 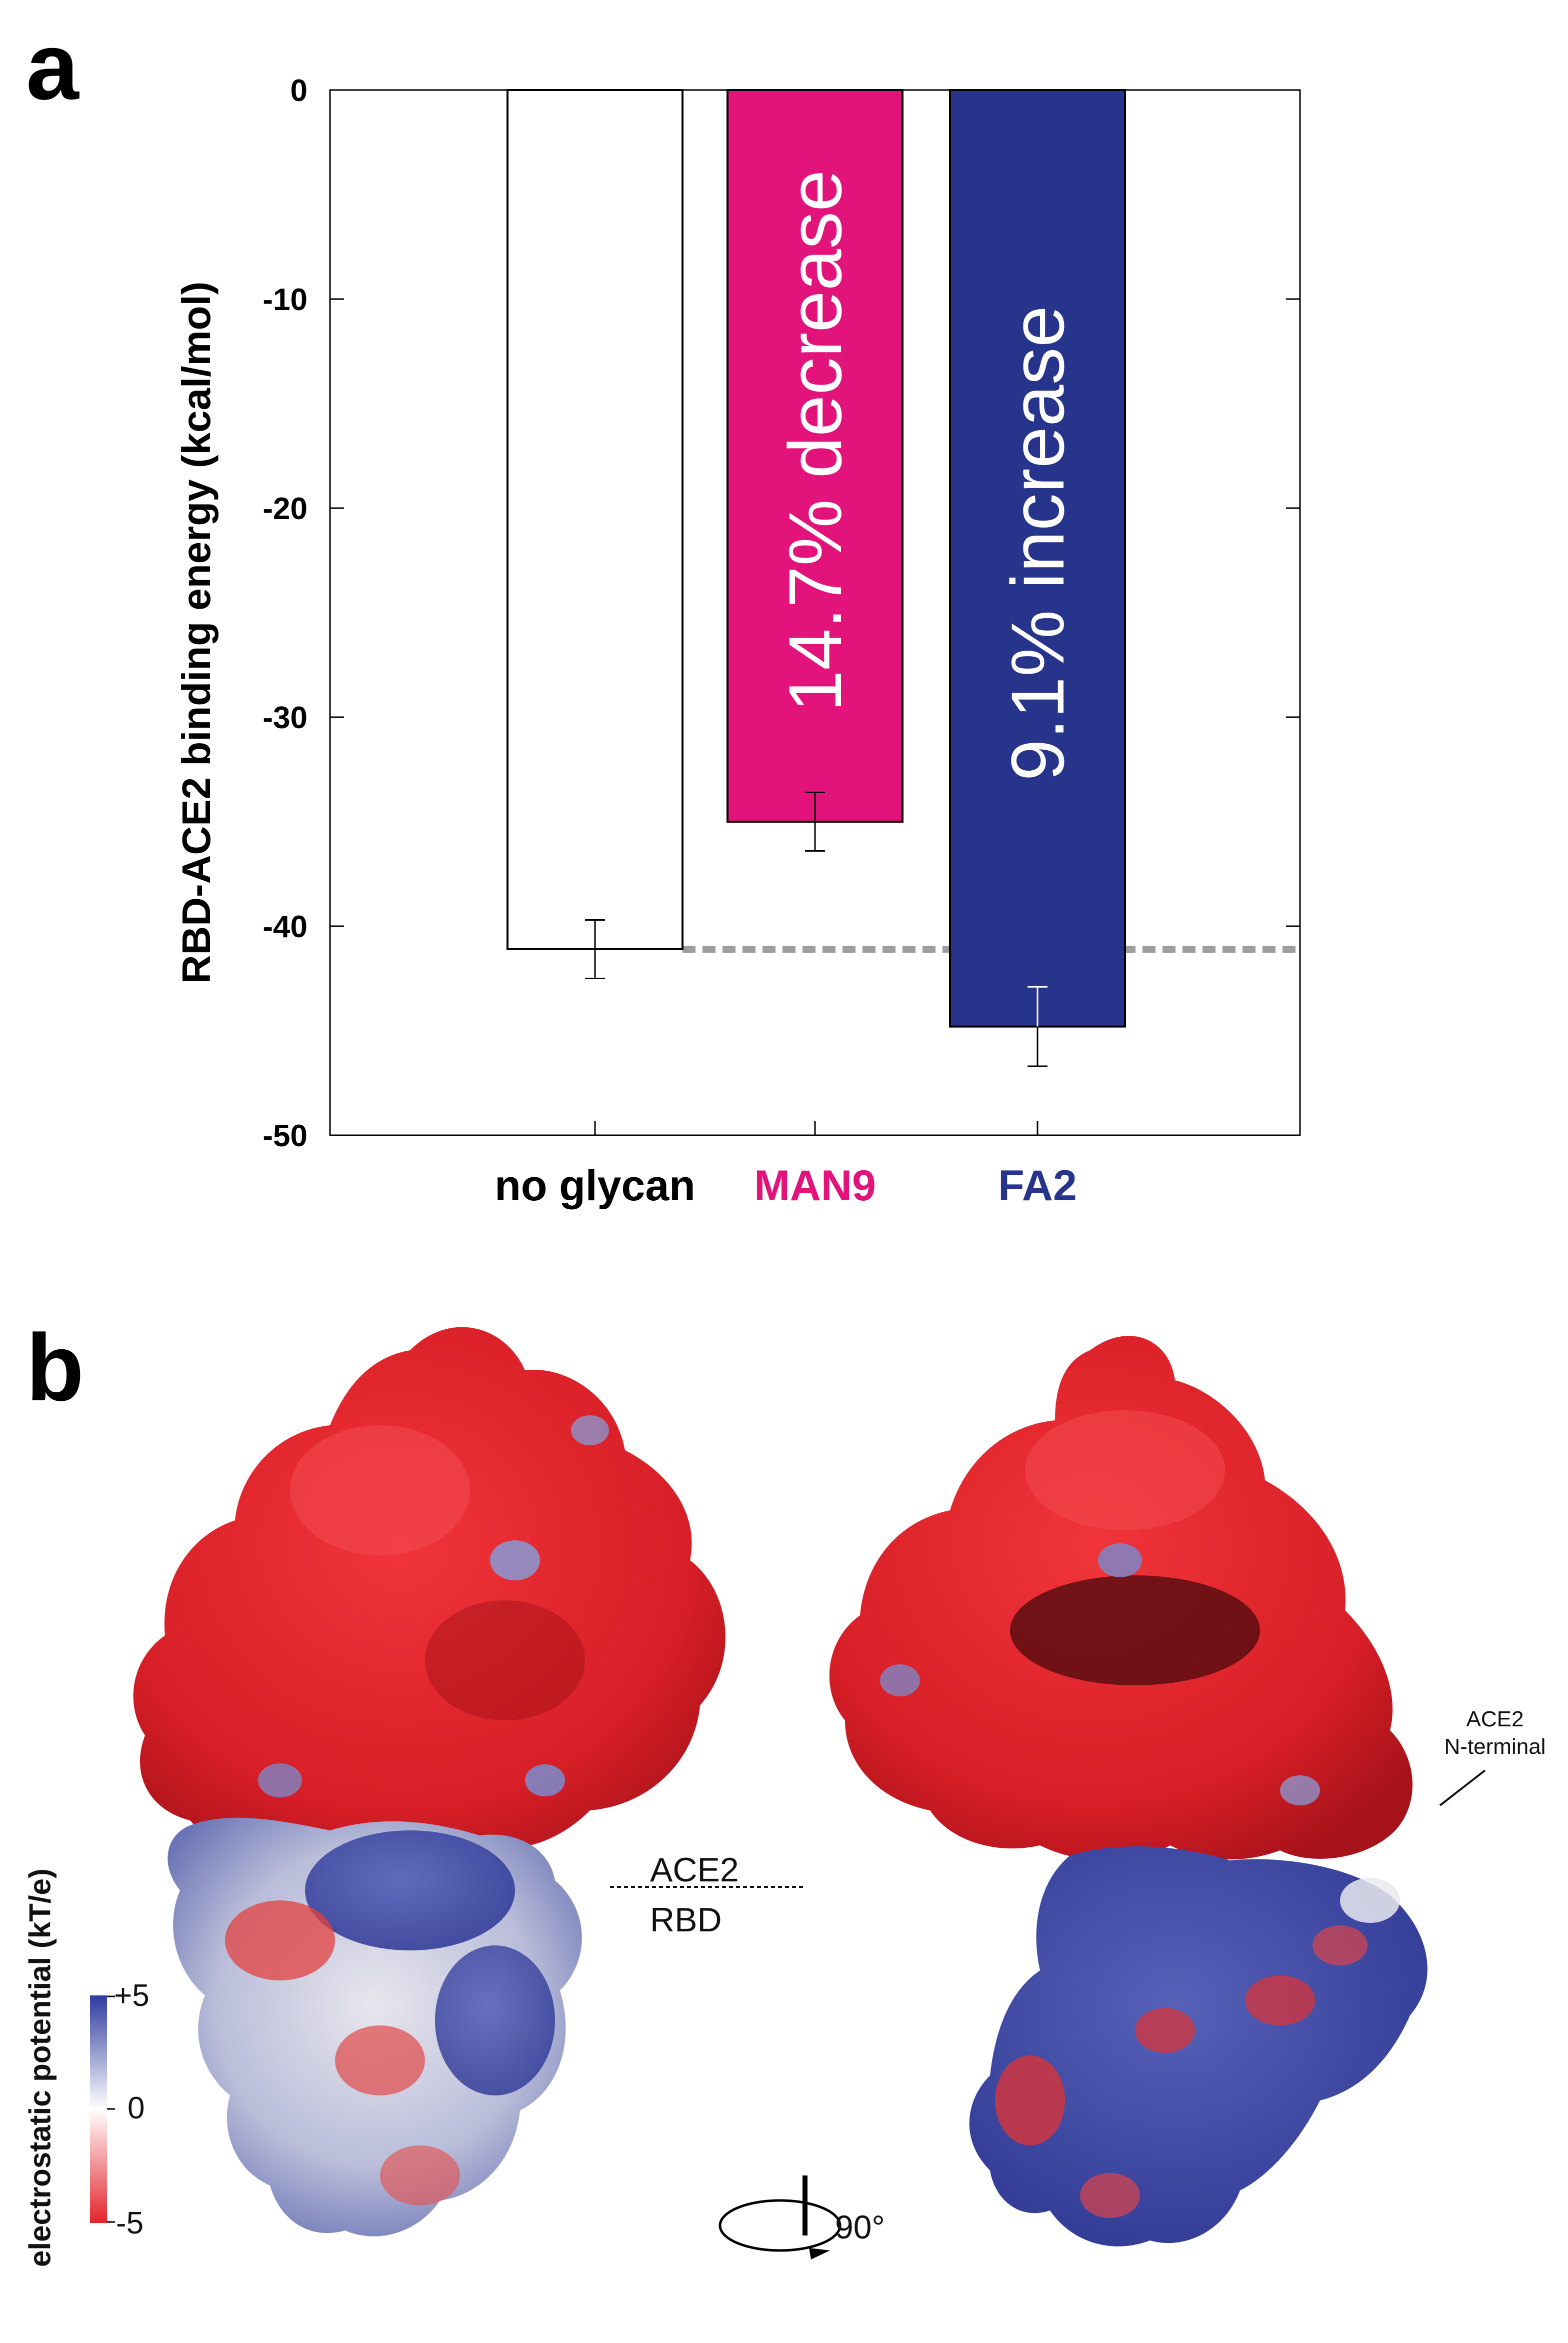 What do you see at coordinates (1125, 1470) in the screenshot?
I see `right-ace2-highlight` at bounding box center [1125, 1470].